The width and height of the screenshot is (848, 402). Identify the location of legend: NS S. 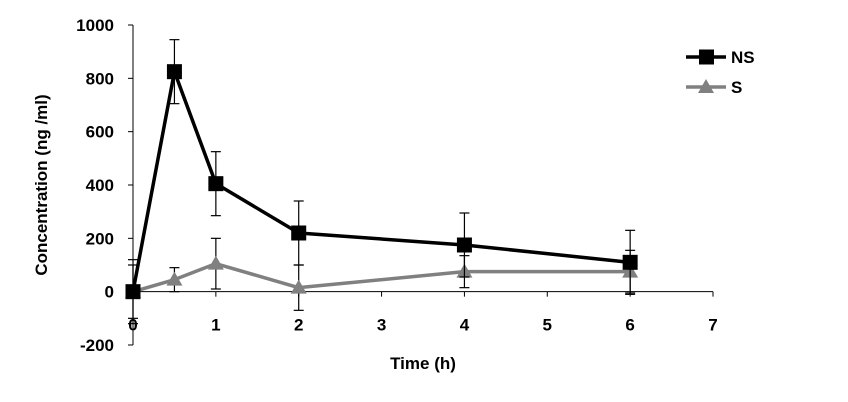
(720, 72).